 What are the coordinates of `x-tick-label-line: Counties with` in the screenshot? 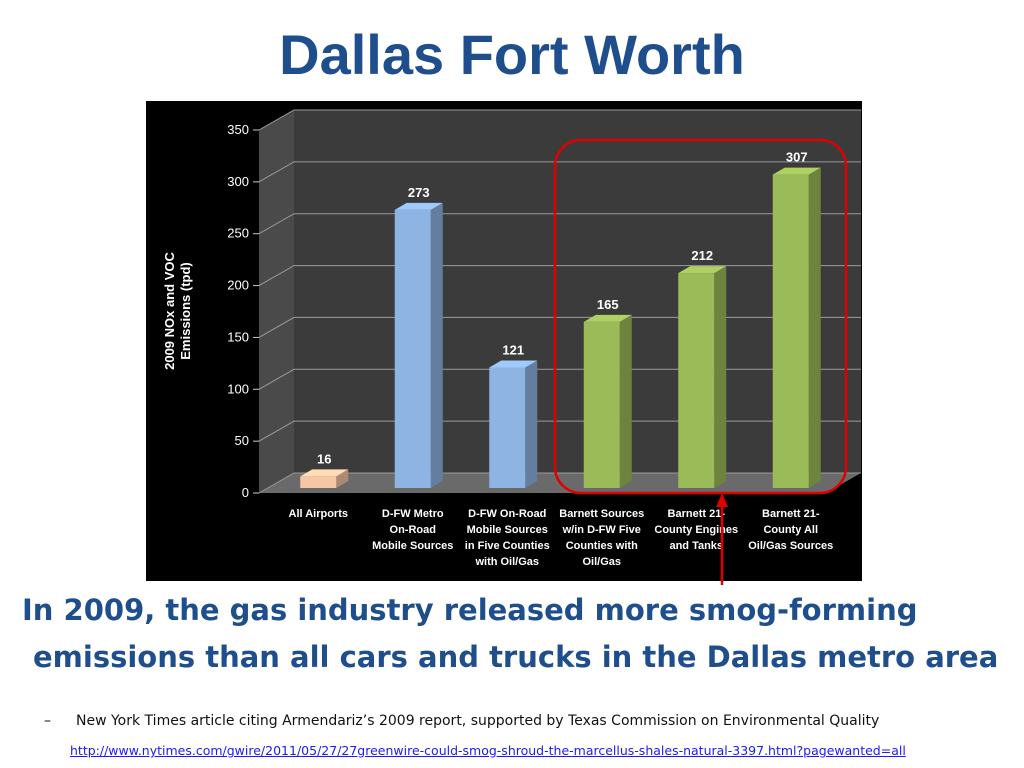 It's located at (602, 546).